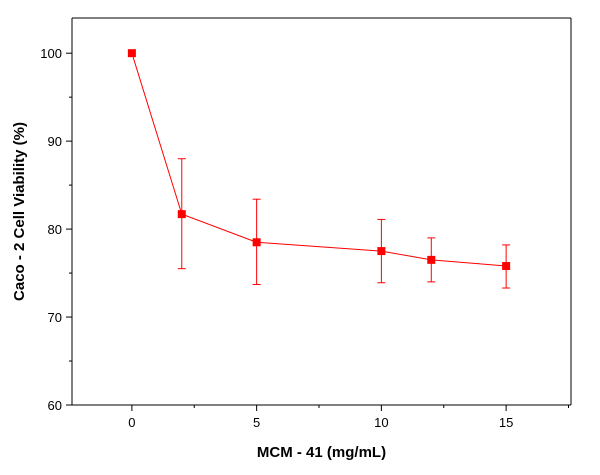 This screenshot has height=475, width=600. What do you see at coordinates (381, 422) in the screenshot?
I see `x-tick-label: 10` at bounding box center [381, 422].